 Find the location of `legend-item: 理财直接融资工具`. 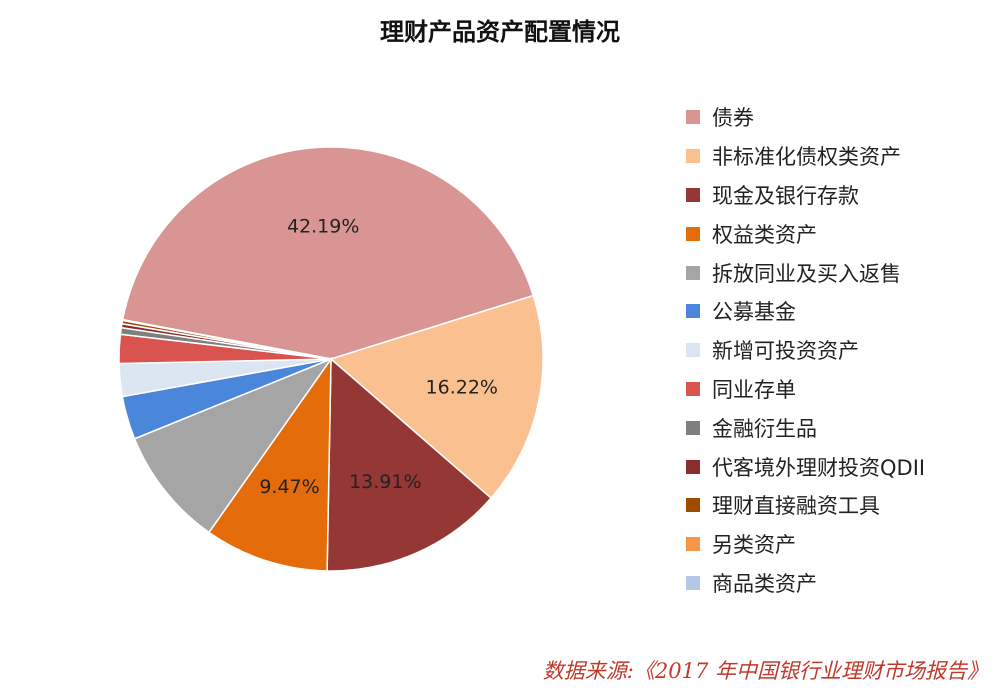

legend-item: 理财直接融资工具 is located at coordinates (805, 505).